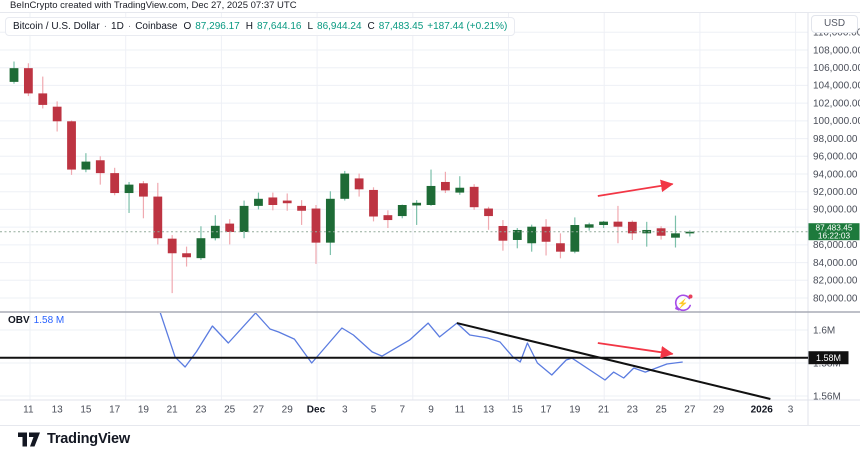  Describe the element at coordinates (835, 263) in the screenshot. I see `price-tick: 84,000.00` at that location.